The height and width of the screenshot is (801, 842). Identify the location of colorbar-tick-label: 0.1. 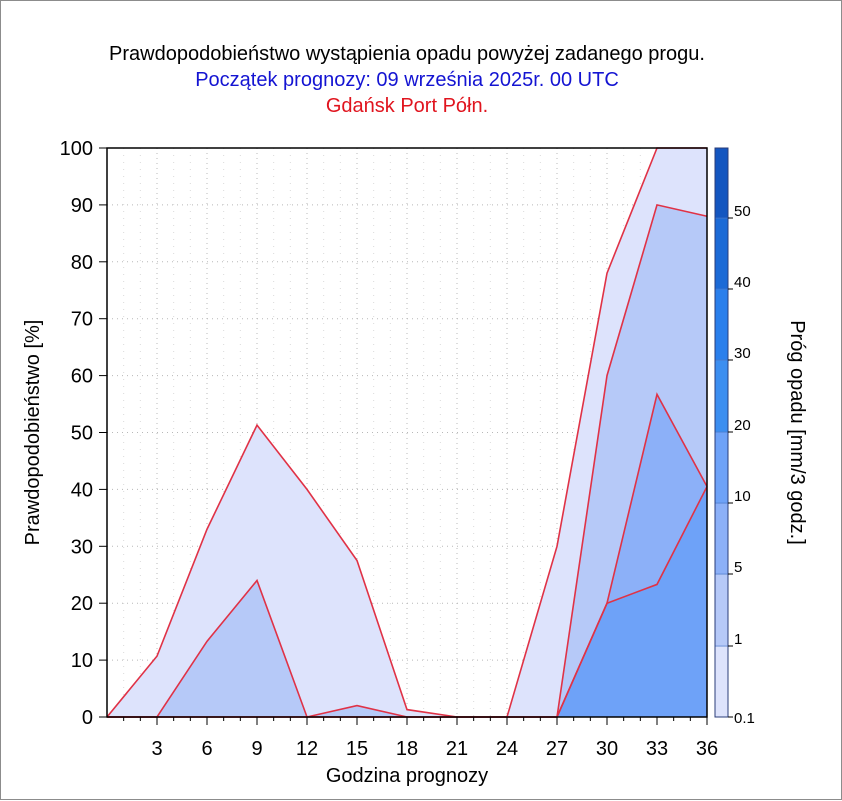
(744, 718).